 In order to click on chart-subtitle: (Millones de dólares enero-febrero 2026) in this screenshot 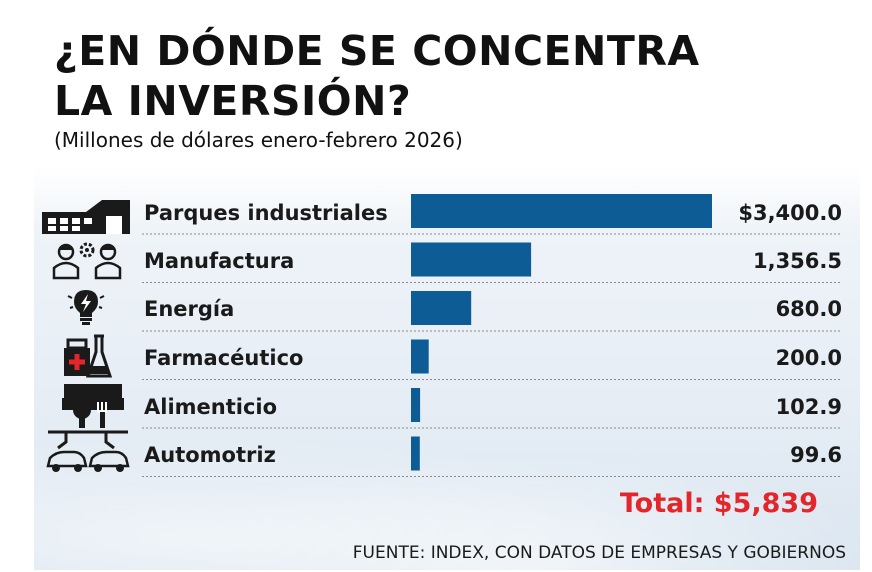, I will do `click(258, 140)`.